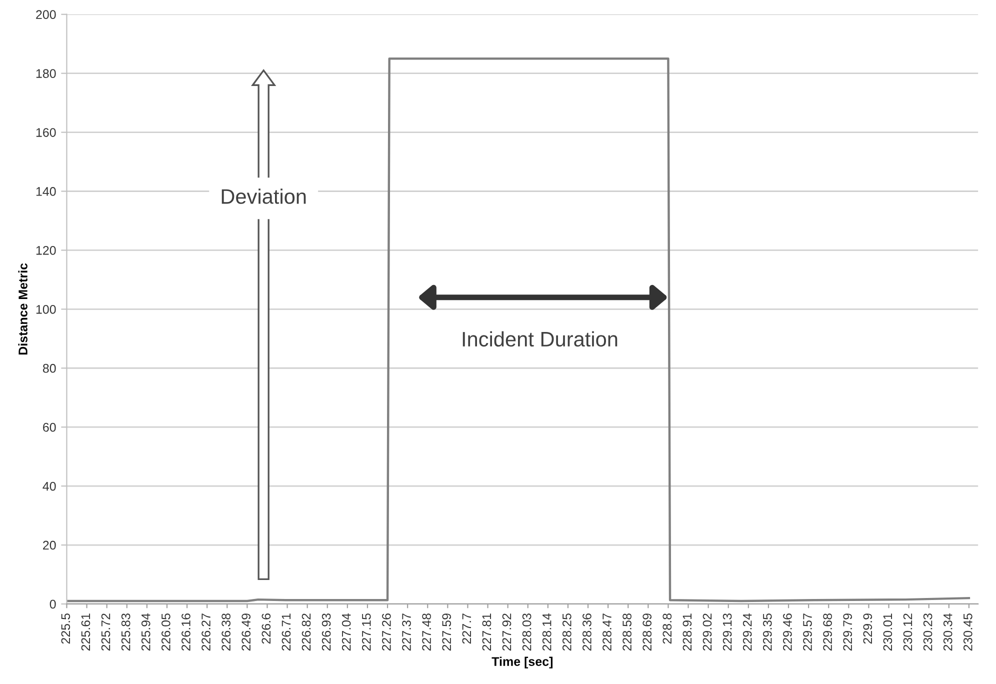 The height and width of the screenshot is (684, 996). Describe the element at coordinates (145, 632) in the screenshot. I see `x-tick-label: 225.94` at that location.